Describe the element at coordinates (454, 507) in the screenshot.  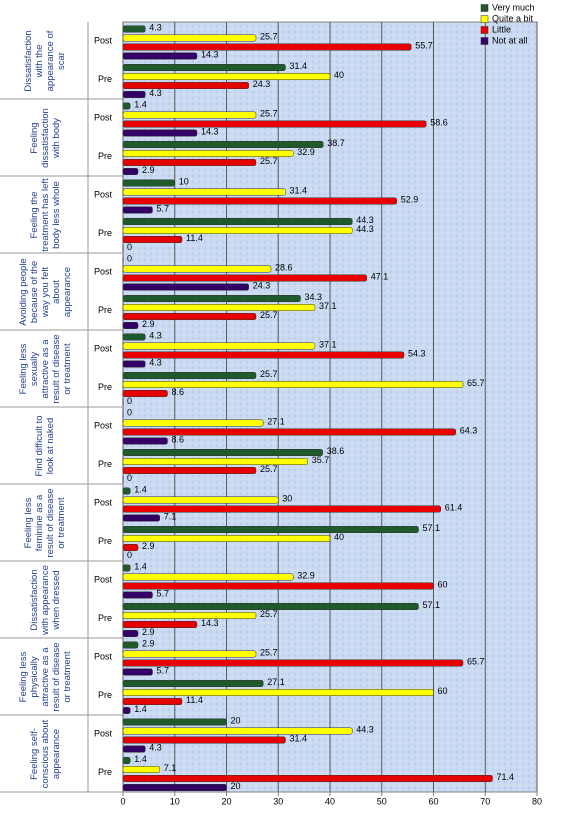
I see `value-label: 61.4` at that location.